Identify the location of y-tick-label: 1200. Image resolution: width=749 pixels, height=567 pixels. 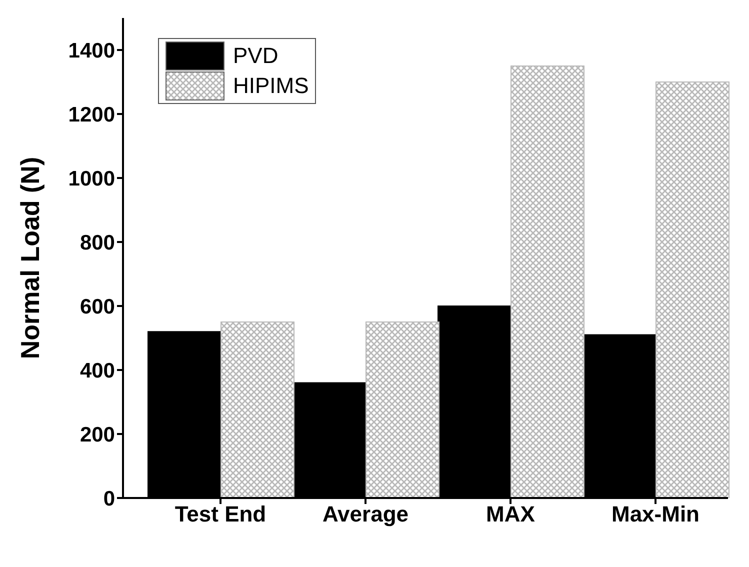
(91, 114).